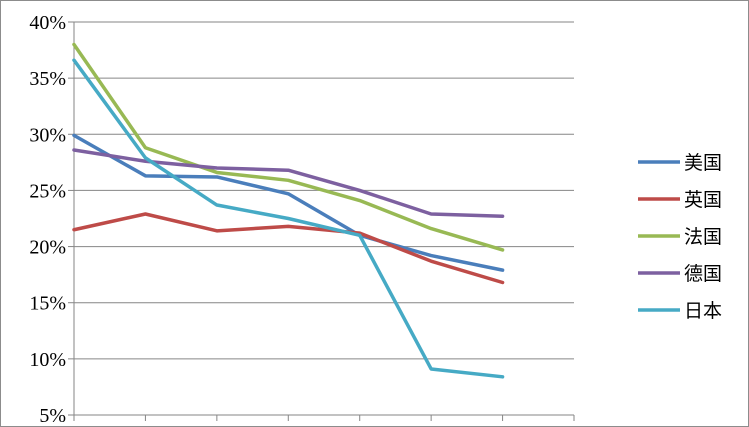  Describe the element at coordinates (703, 311) in the screenshot. I see `legend-label: 日本` at that location.